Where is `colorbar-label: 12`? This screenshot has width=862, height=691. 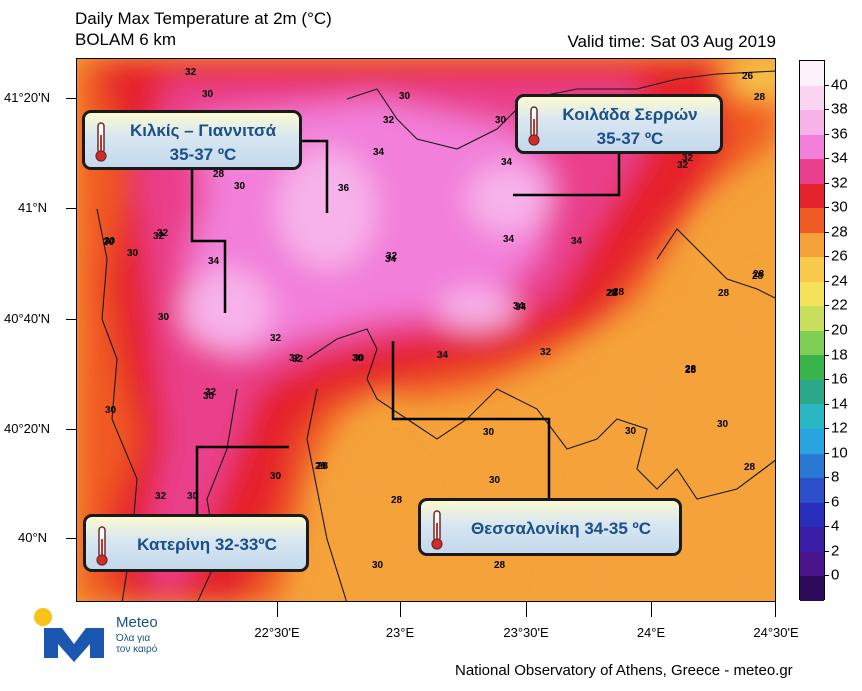
colorbar-label: 12 is located at coordinates (839, 428).